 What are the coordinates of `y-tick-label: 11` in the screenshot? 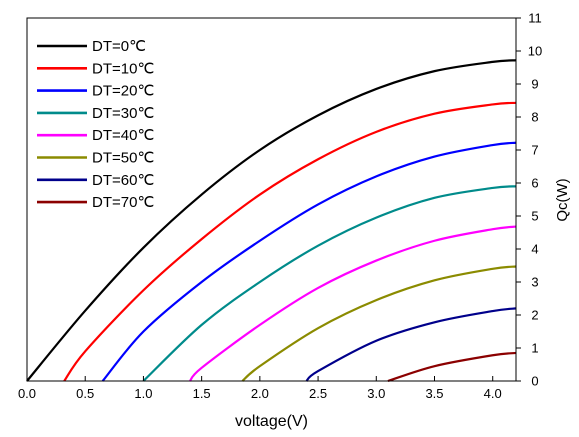 It's located at (535, 18).